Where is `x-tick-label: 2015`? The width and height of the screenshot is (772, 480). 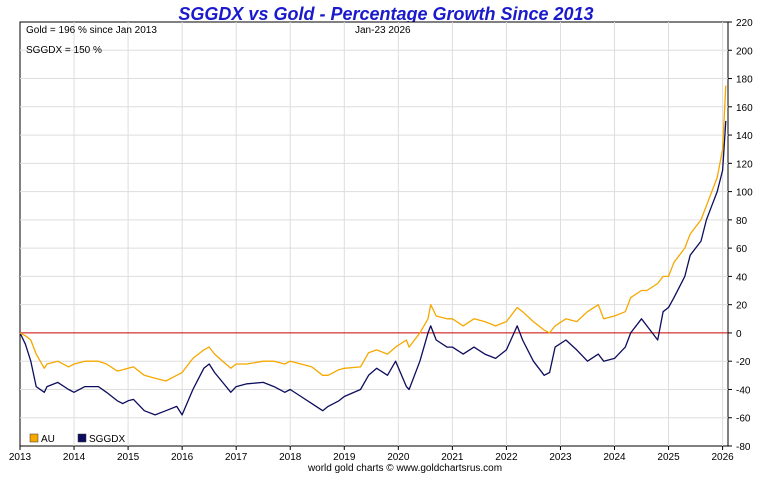
x-tick-label: 2015 is located at coordinates (128, 457).